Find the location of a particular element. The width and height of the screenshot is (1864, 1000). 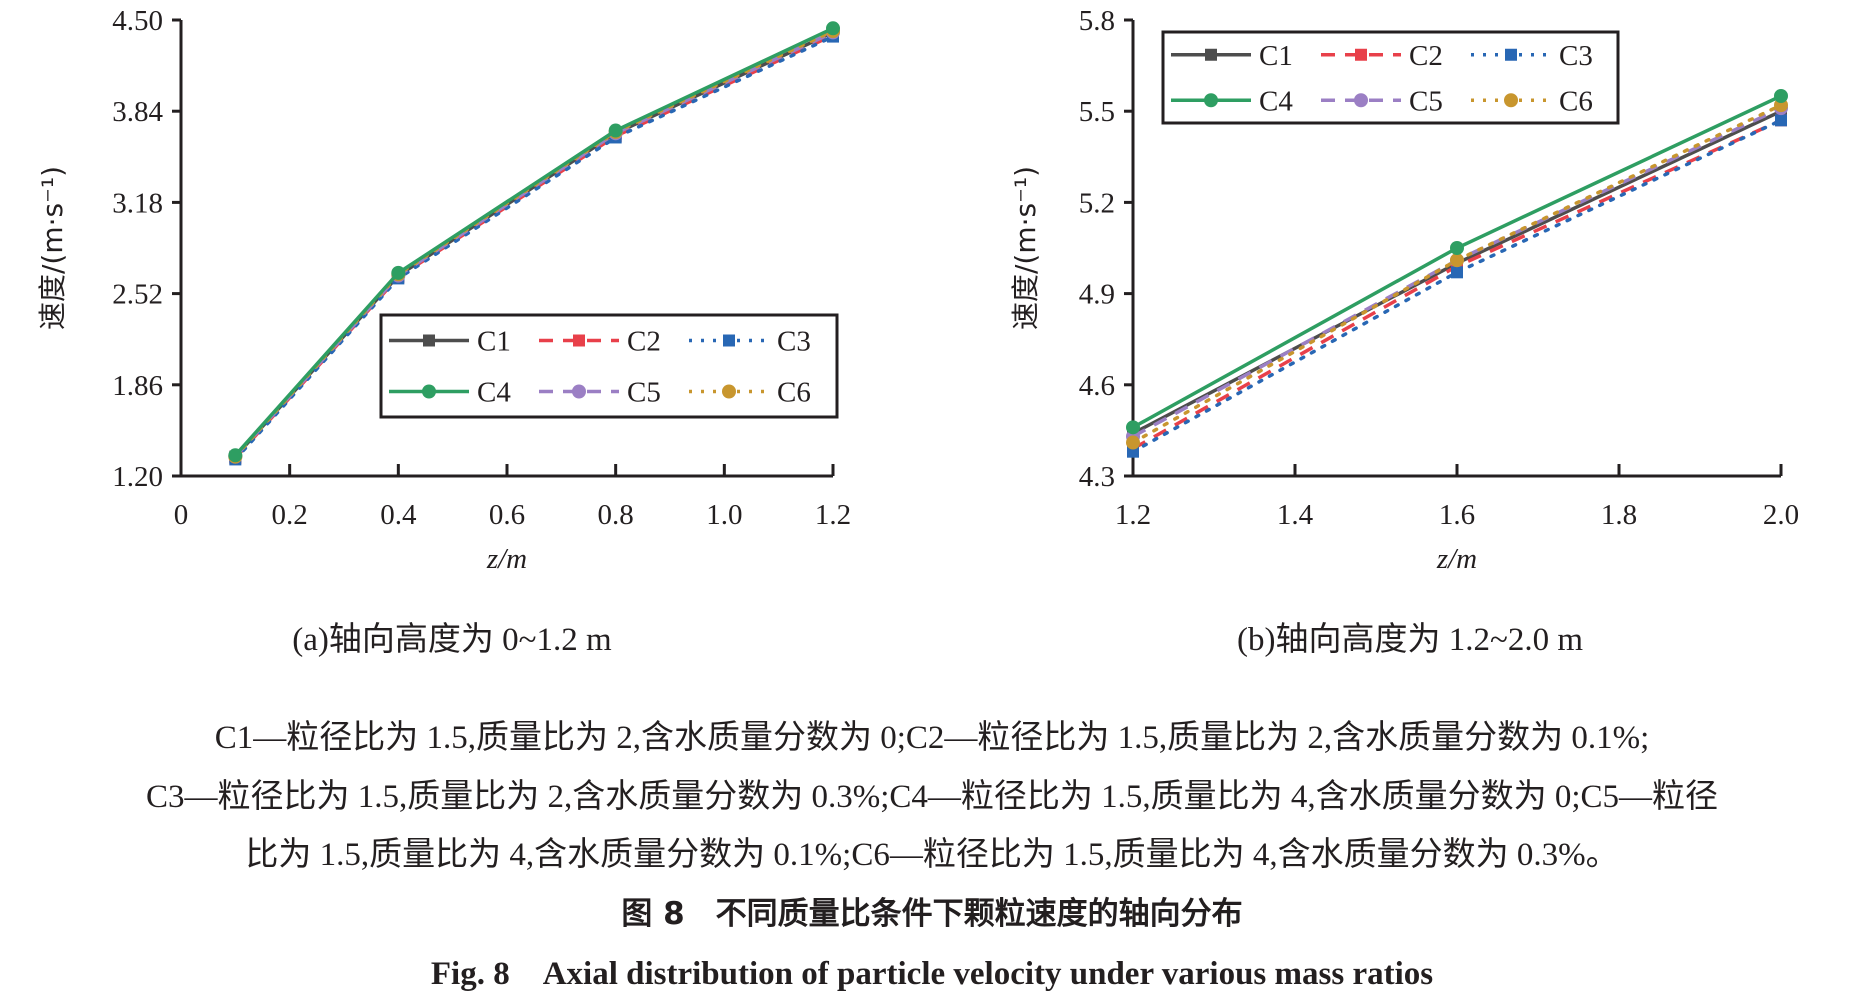

y-tick-label: 1.20 is located at coordinates (137, 477).